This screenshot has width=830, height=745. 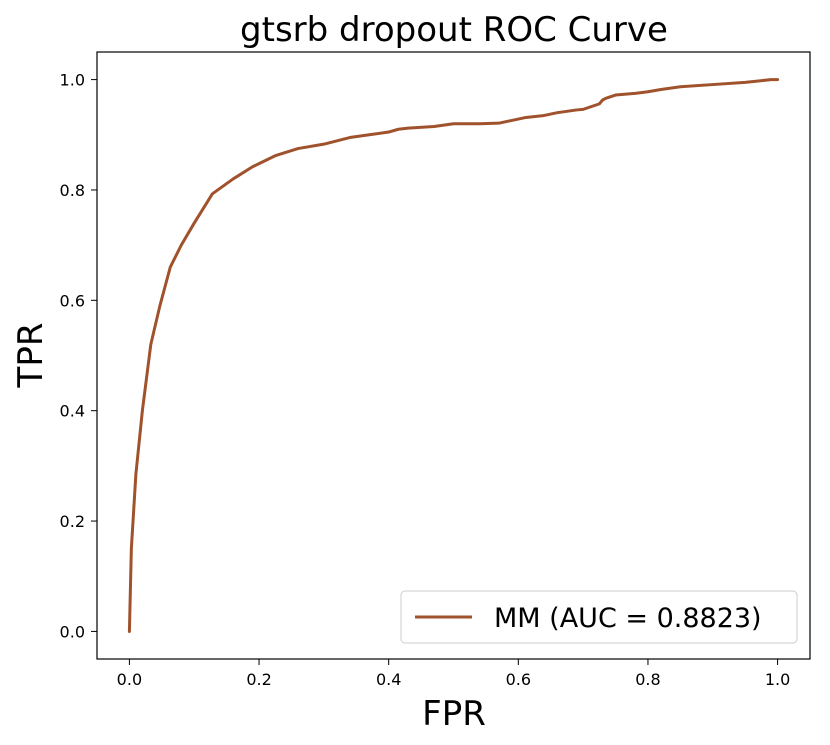 I want to click on x-tick-label: 0.2, so click(x=258, y=679).